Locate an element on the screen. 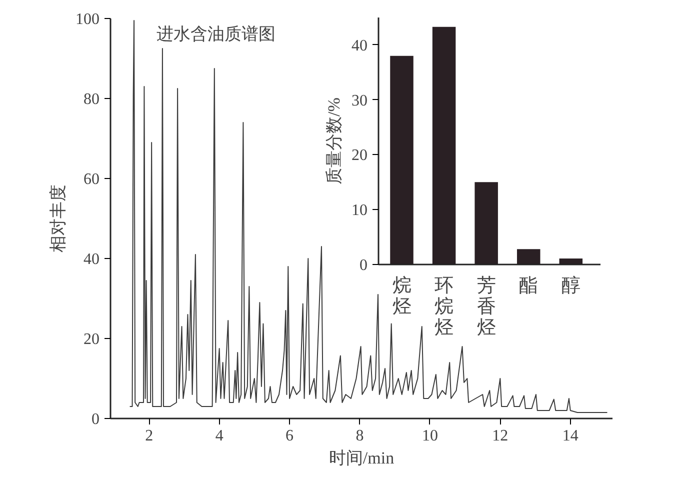 The width and height of the screenshot is (690, 492). x-tick-label: 芳香烃 is located at coordinates (486, 307).